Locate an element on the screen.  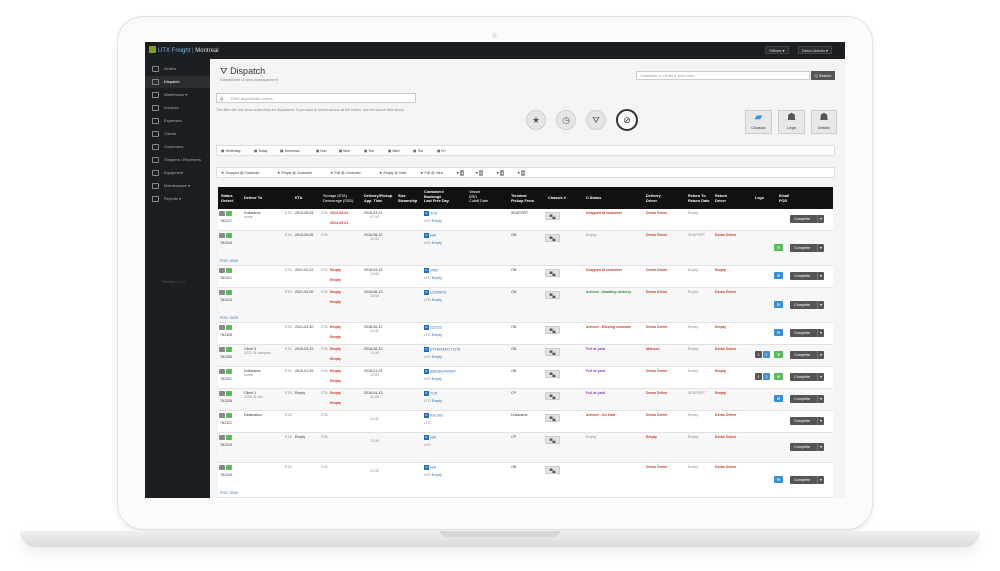
container-status: Arrived - Awaiting delivery is located at coordinates (609, 292).